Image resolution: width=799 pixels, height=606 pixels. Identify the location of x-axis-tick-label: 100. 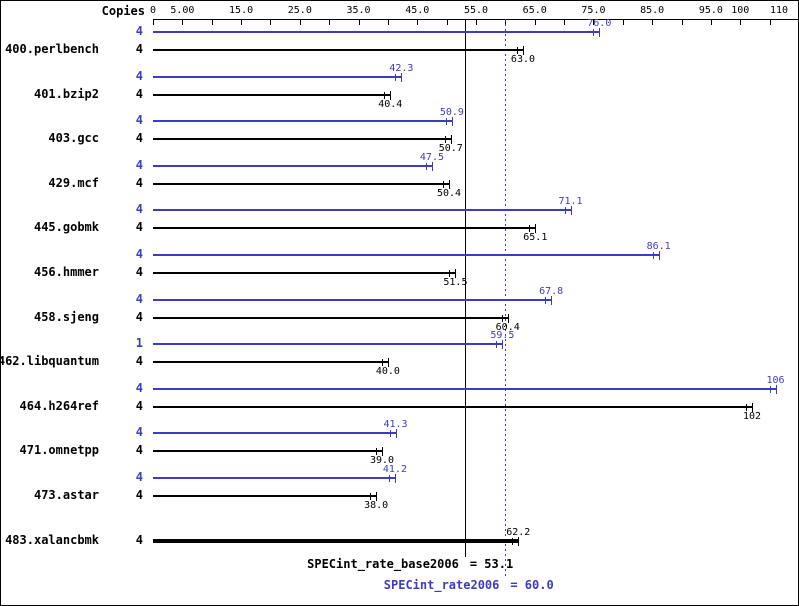
(740, 10).